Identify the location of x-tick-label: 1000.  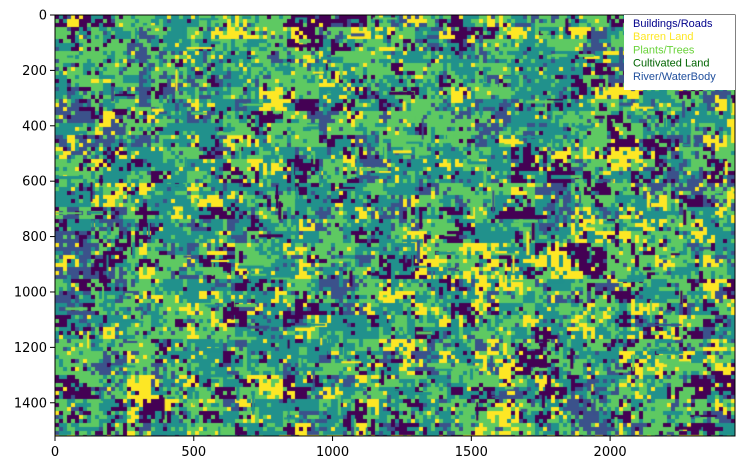
(332, 452).